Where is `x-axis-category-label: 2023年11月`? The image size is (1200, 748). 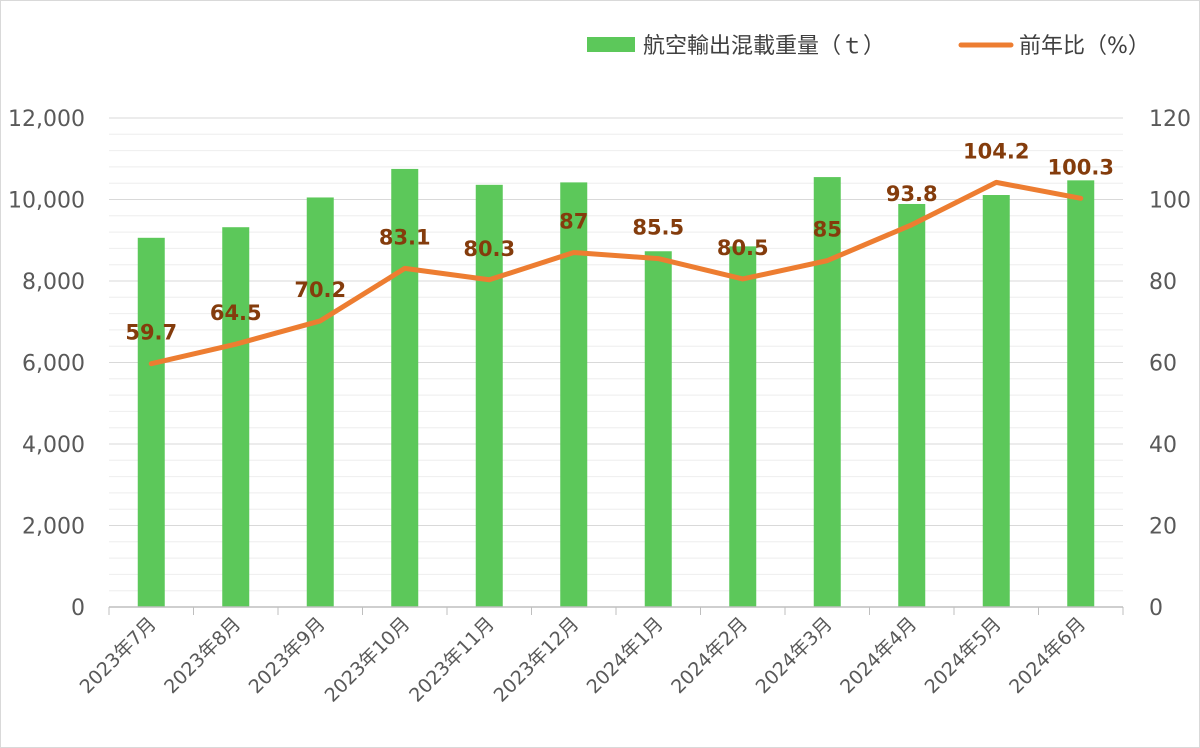
x-axis-category-label: 2023年11月 is located at coordinates (452, 660).